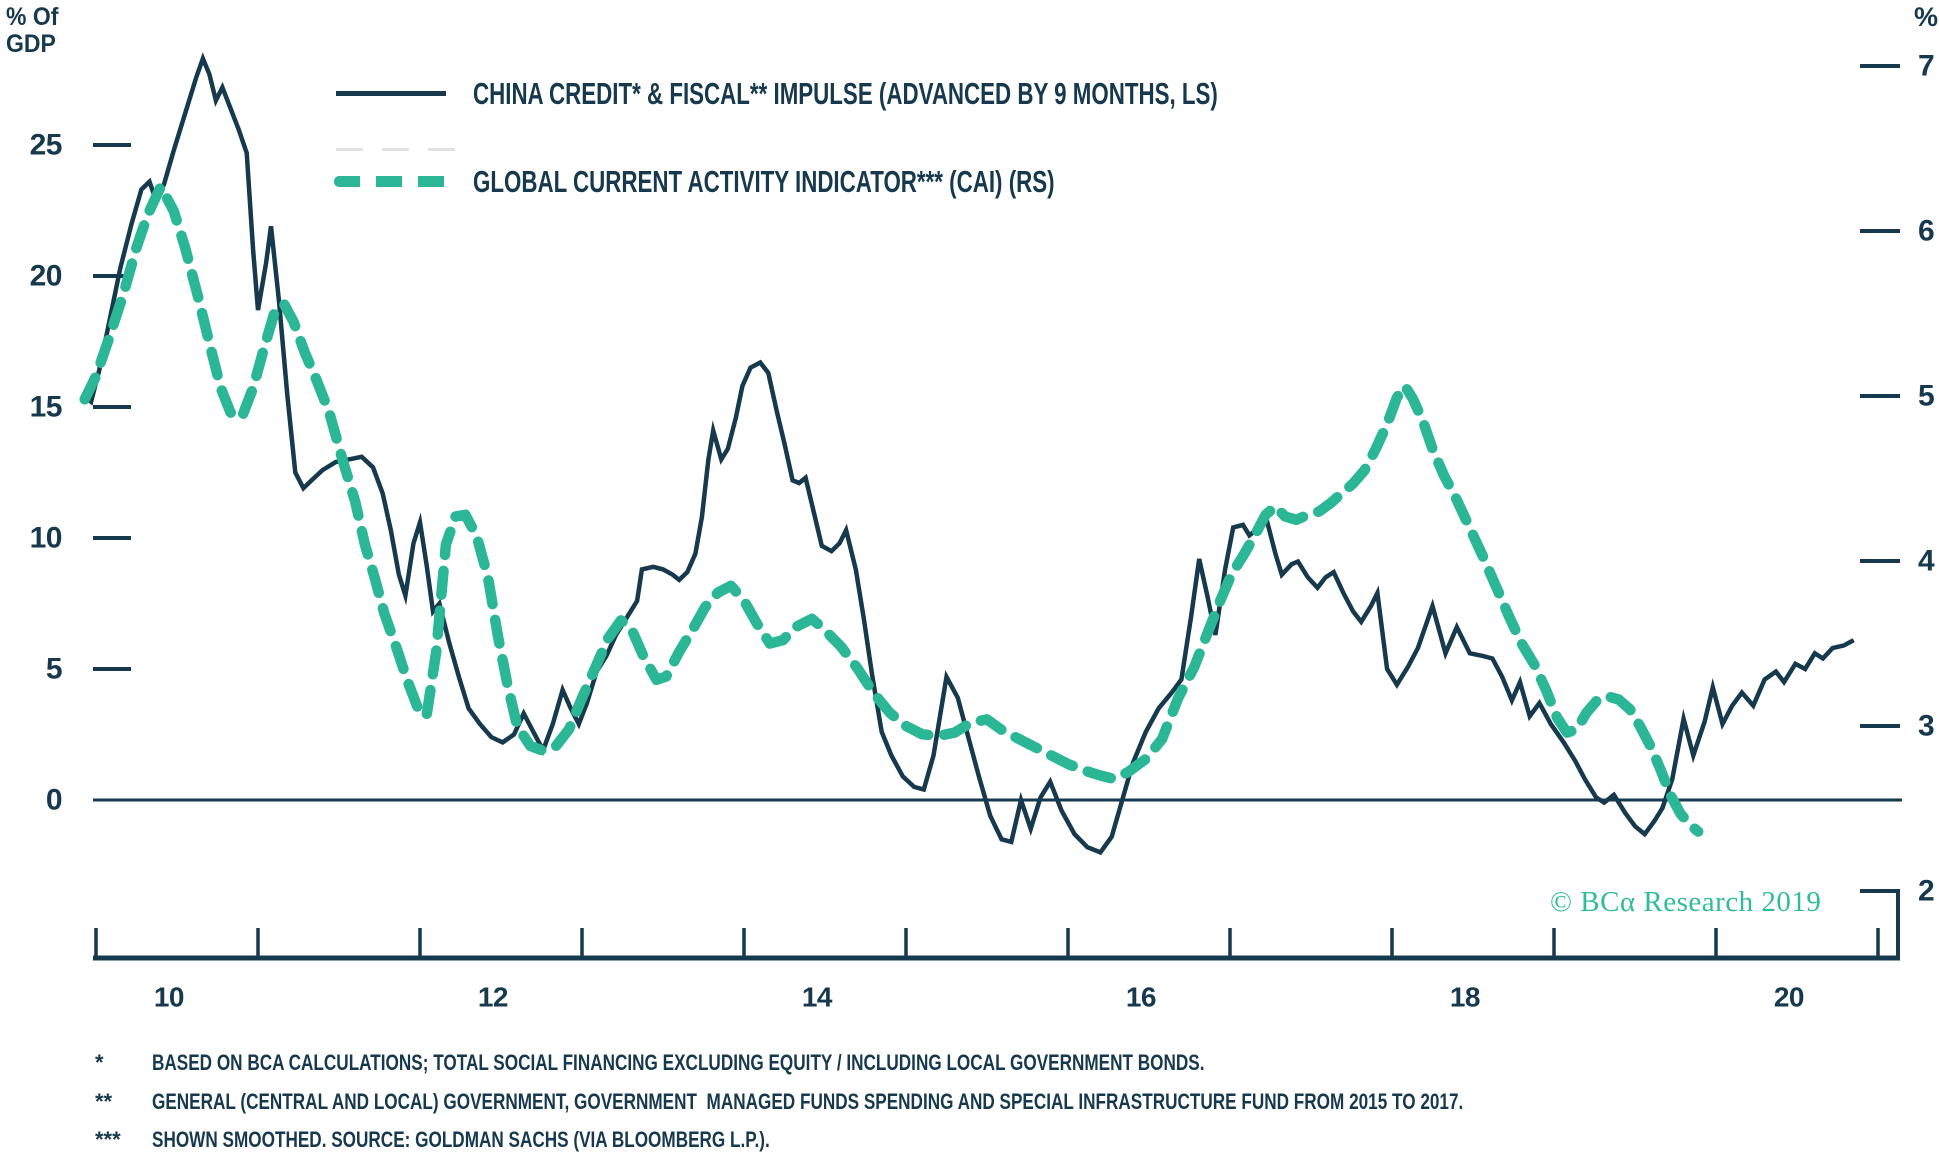 Image resolution: width=1939 pixels, height=1160 pixels. Describe the element at coordinates (1789, 997) in the screenshot. I see `x-axis-tick-label: 20` at that location.